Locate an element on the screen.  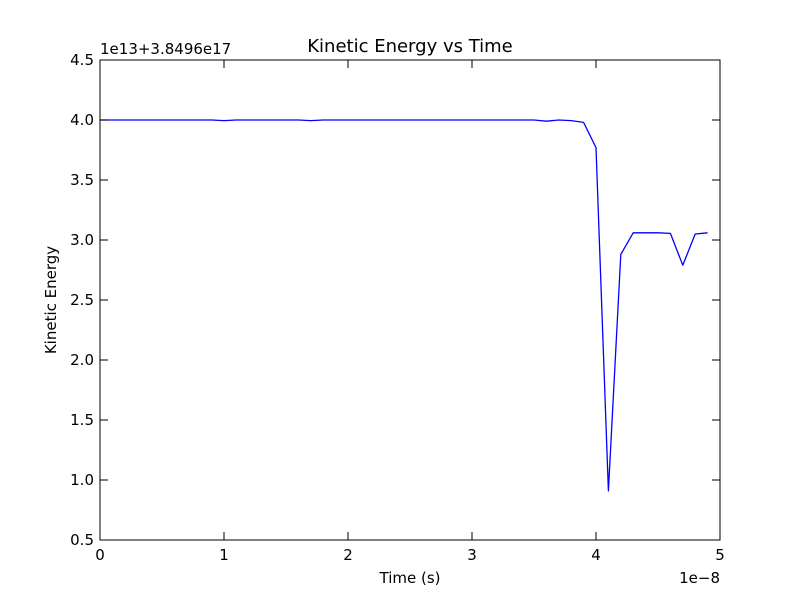
y-axis-label: Kinetic Energy is located at coordinates (51, 300).